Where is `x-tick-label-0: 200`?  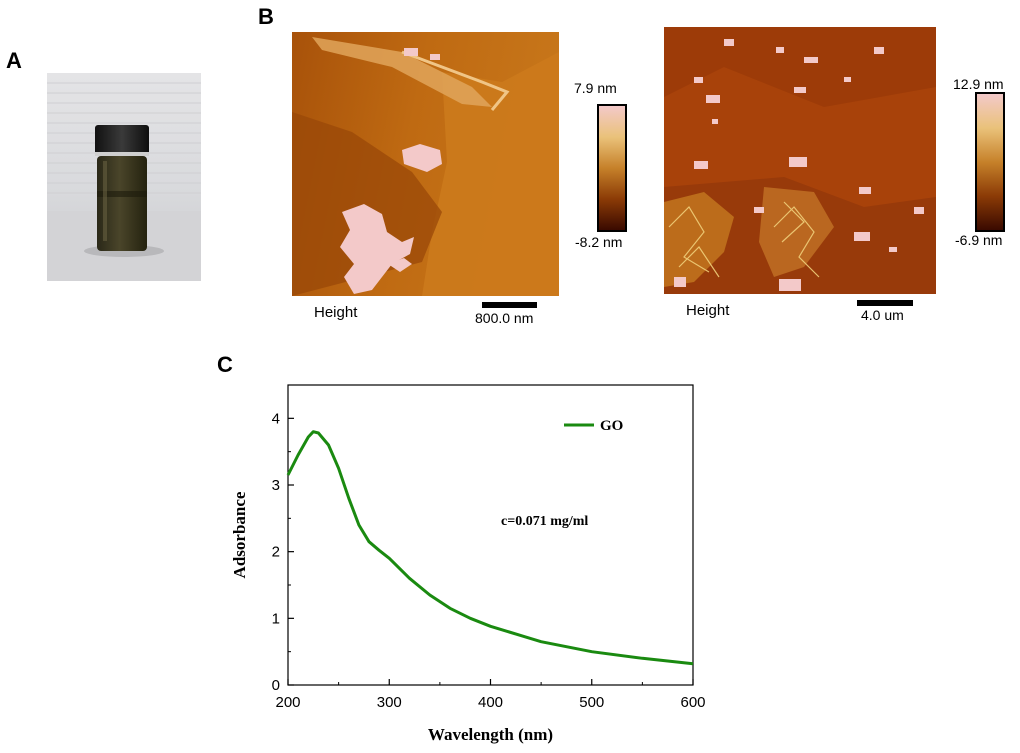 x-tick-label-0: 200 is located at coordinates (287, 702).